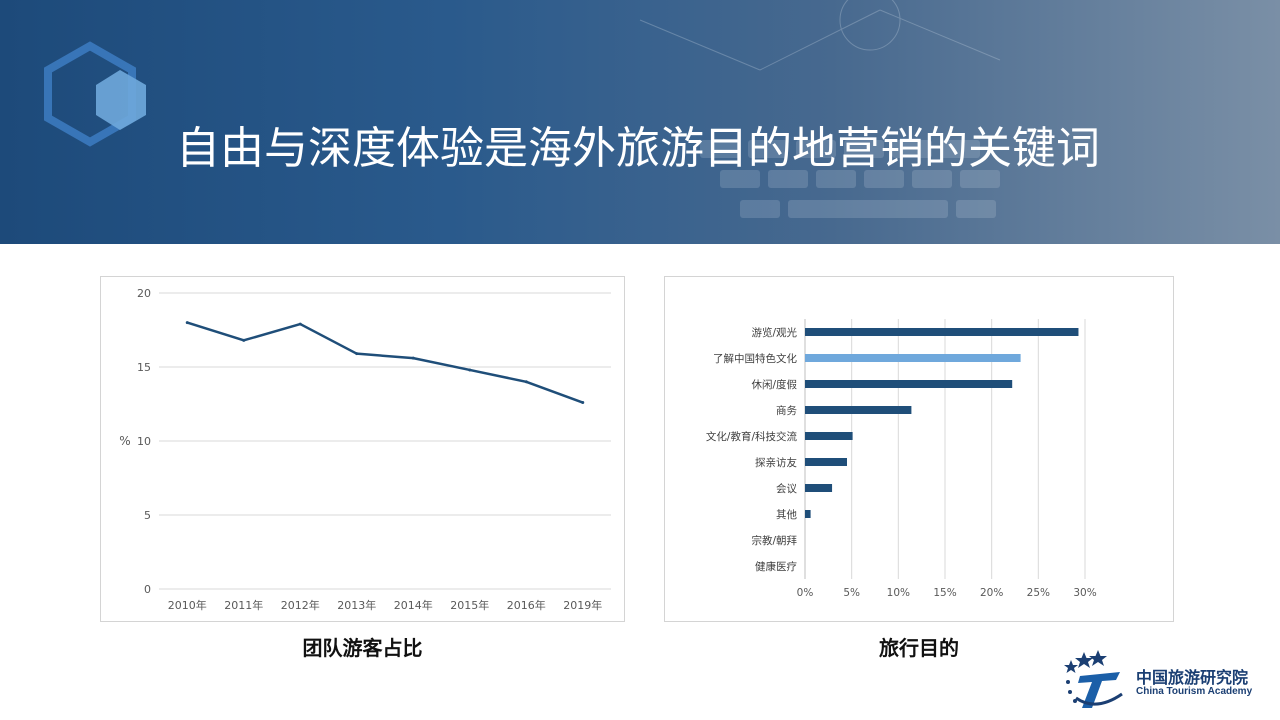  What do you see at coordinates (243, 605) in the screenshot?
I see `x-tick-label: 2011年` at bounding box center [243, 605].